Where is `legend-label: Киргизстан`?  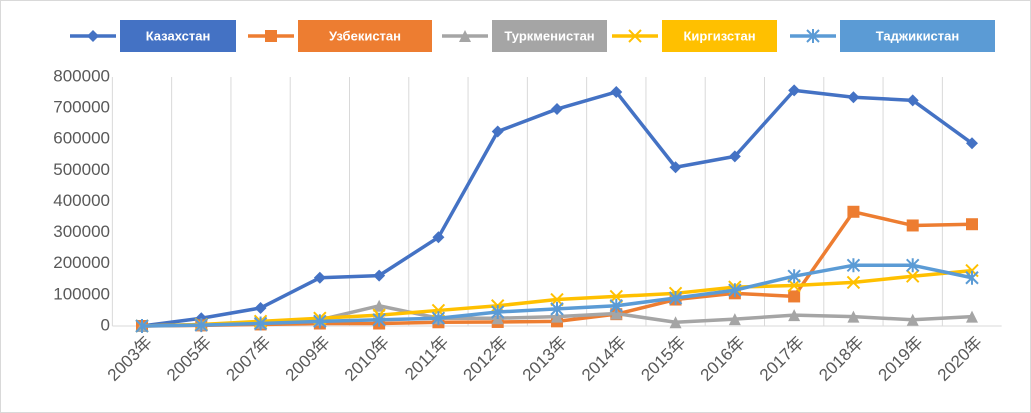 legend-label: Киргизстан is located at coordinates (719, 35).